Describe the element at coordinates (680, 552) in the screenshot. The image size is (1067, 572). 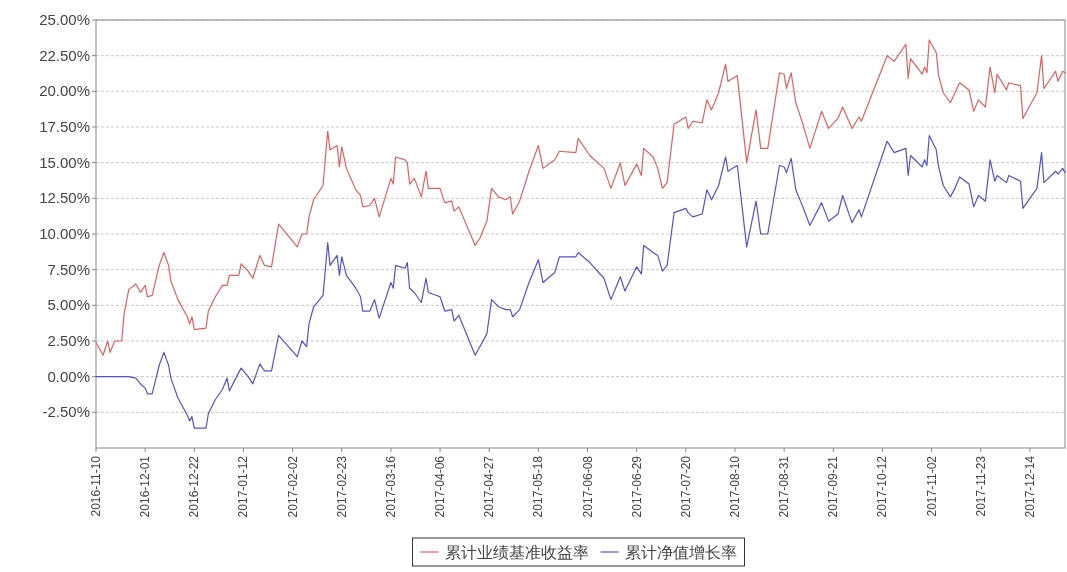
I see `legend-label: 累计净值增长率` at that location.